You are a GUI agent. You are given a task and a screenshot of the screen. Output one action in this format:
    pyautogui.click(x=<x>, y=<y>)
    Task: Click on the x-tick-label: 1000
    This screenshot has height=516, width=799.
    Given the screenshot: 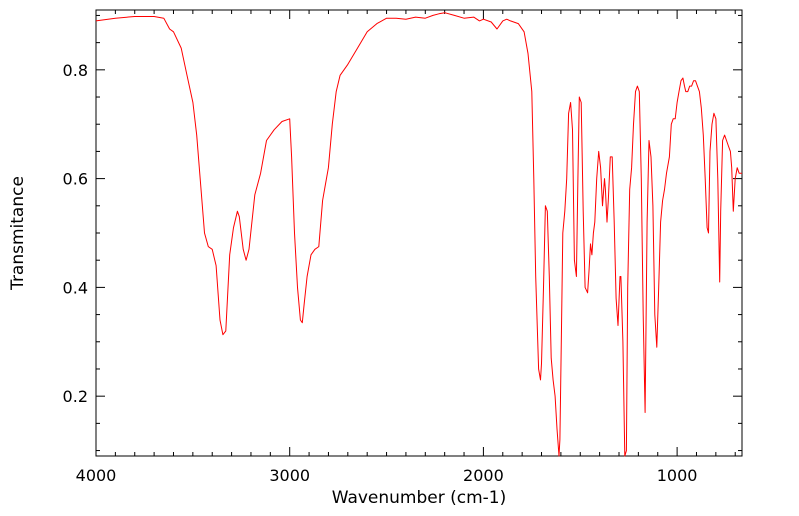 What is the action you would take?
    pyautogui.click(x=677, y=475)
    